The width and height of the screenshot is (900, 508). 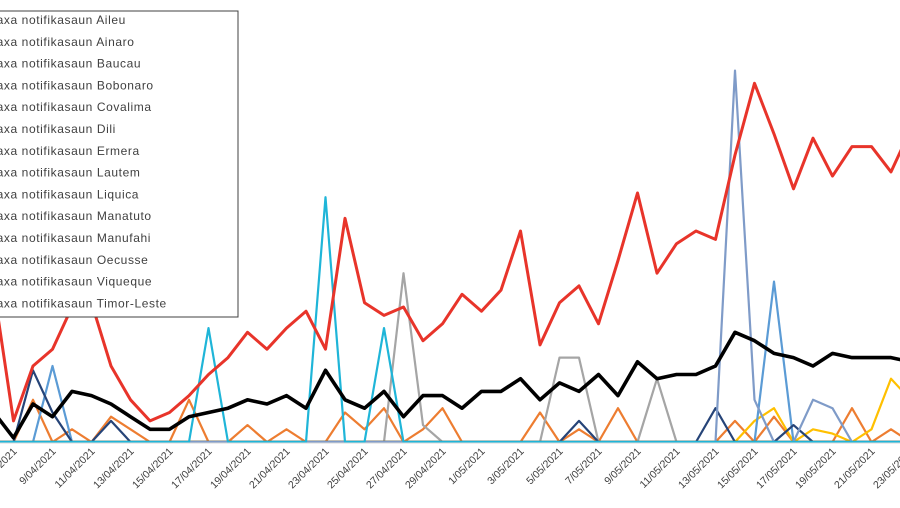 What do you see at coordinates (69, 194) in the screenshot?
I see `legend-entry: Taxa notifikasaun Liquica` at bounding box center [69, 194].